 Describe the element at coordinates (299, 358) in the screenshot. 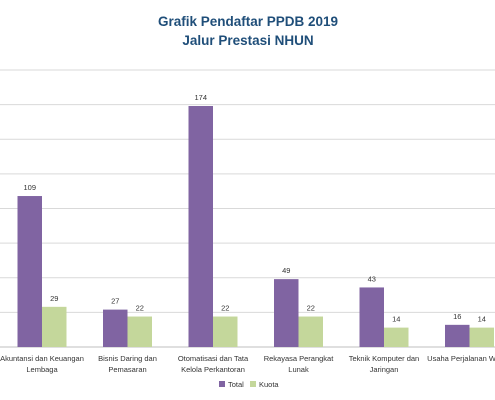

I see `category-label: Rekayasa Perangkat` at that location.